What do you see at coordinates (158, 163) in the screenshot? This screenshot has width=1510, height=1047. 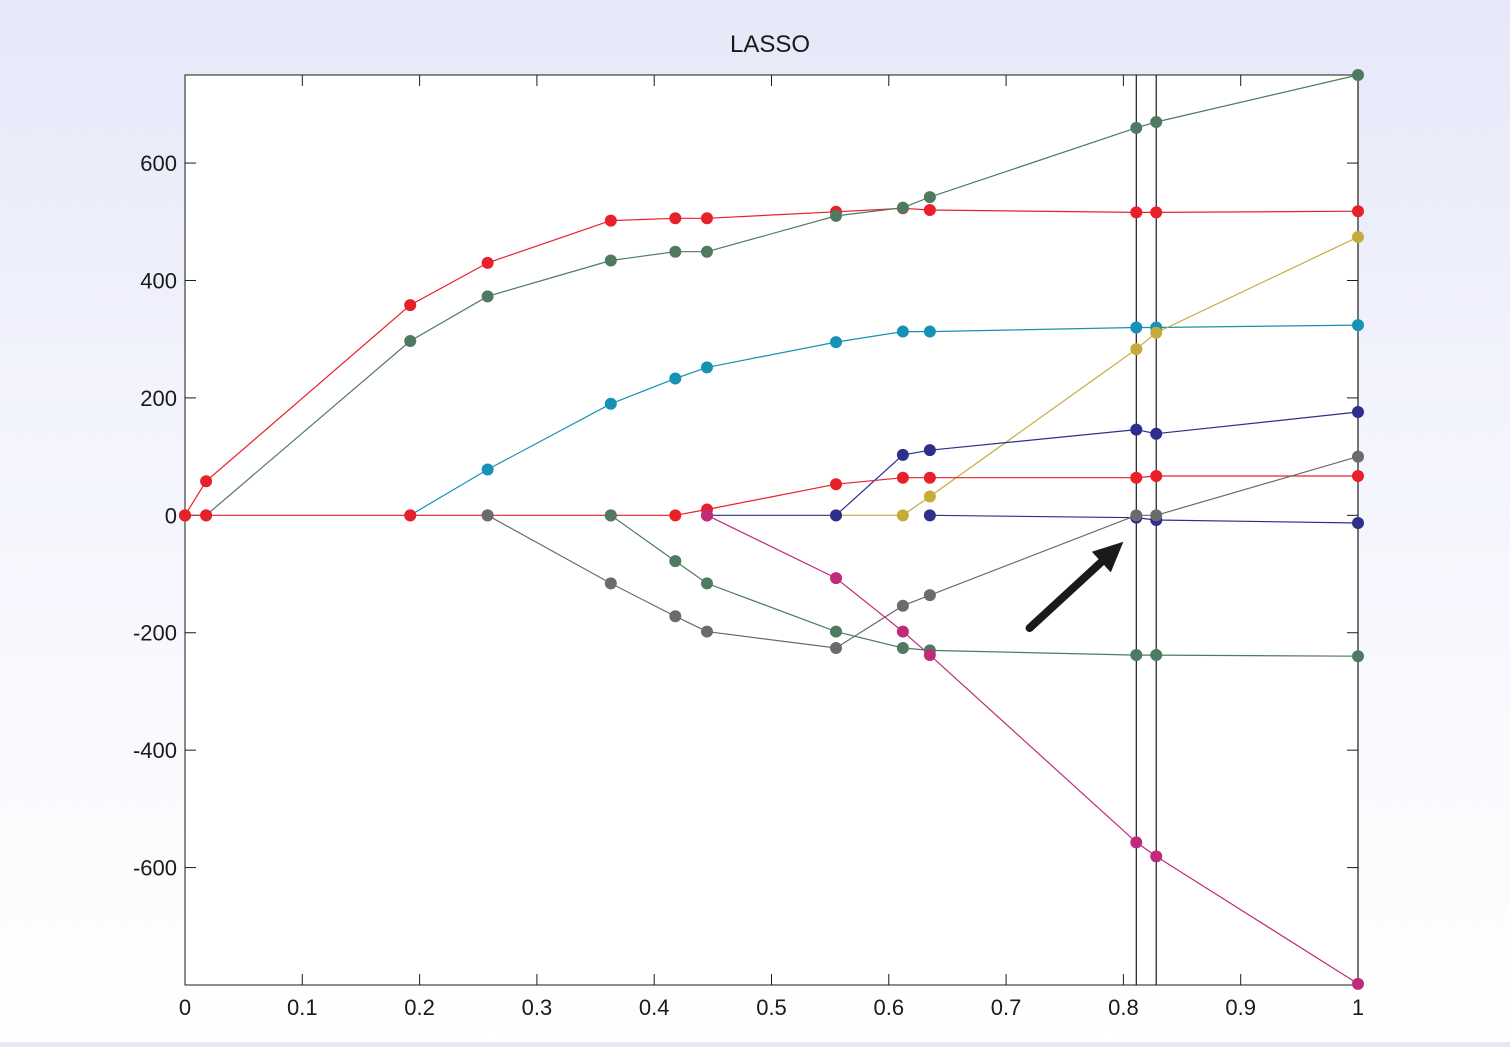 I see `y-tick-label: 600` at bounding box center [158, 163].